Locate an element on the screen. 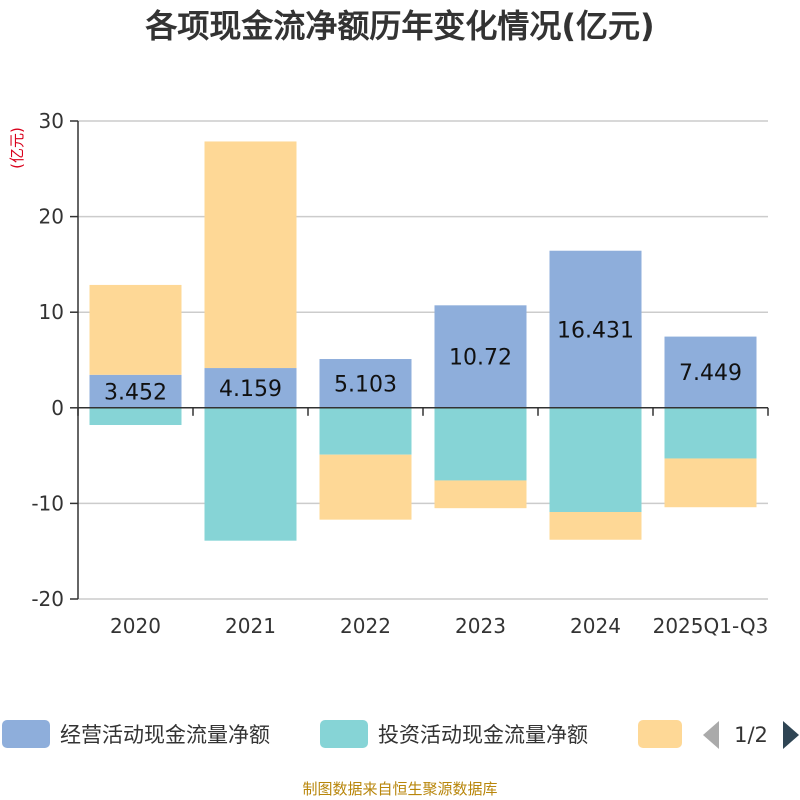 The width and height of the screenshot is (800, 800). y-tick-label--10: -10 is located at coordinates (47, 503).